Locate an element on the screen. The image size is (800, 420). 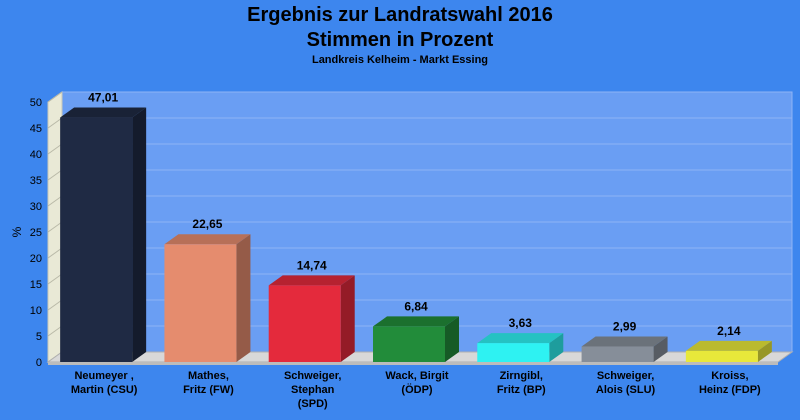
y-tick-label: 0 is located at coordinates (39, 363).